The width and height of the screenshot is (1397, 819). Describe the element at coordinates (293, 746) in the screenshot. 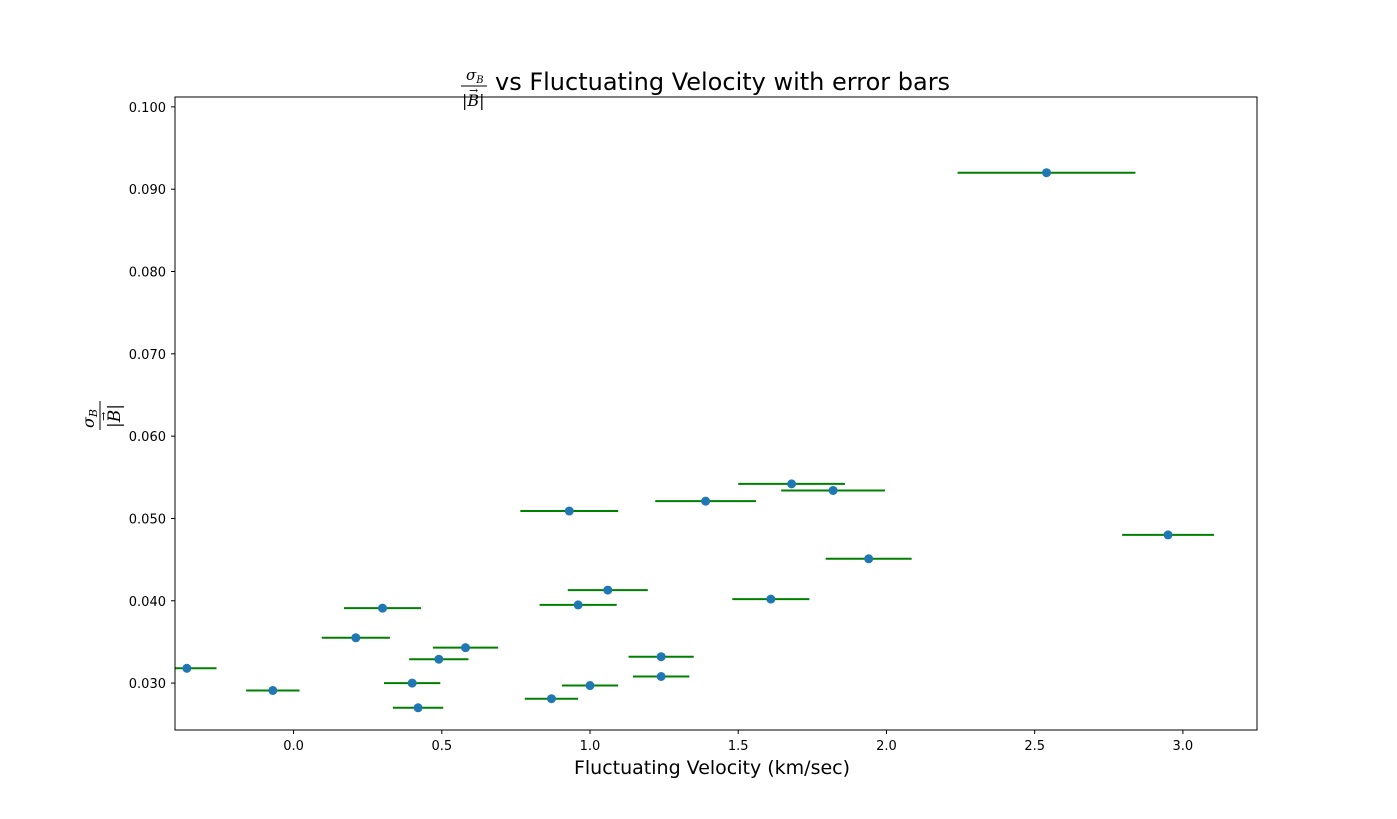

I see `x-tick-label: 0.0` at that location.